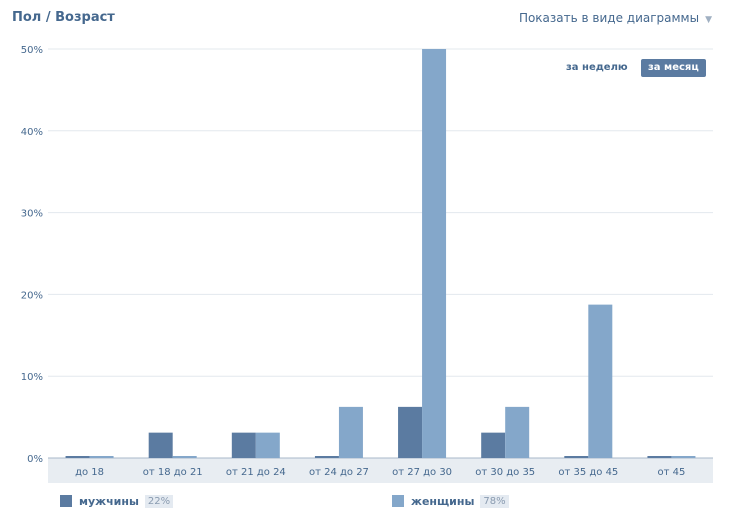 The height and width of the screenshot is (520, 730). Describe the element at coordinates (159, 501) in the screenshot. I see `legend-men-percent: 22%` at that location.